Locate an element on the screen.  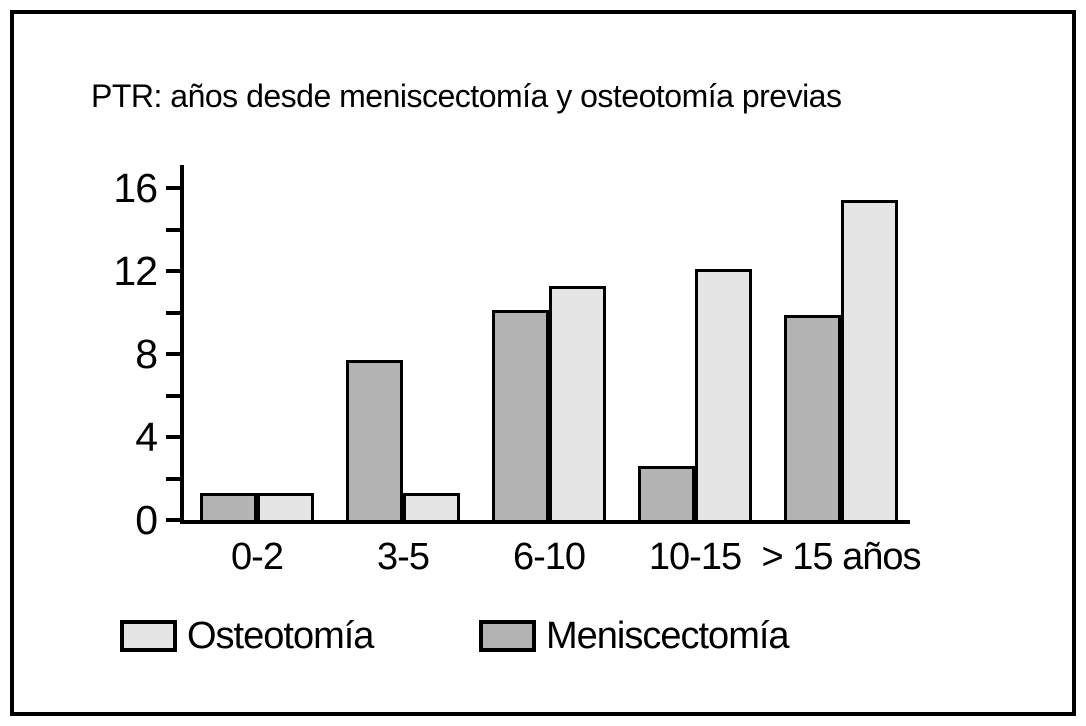
legend-item-osteotomia: Osteotomía is located at coordinates (247, 636).